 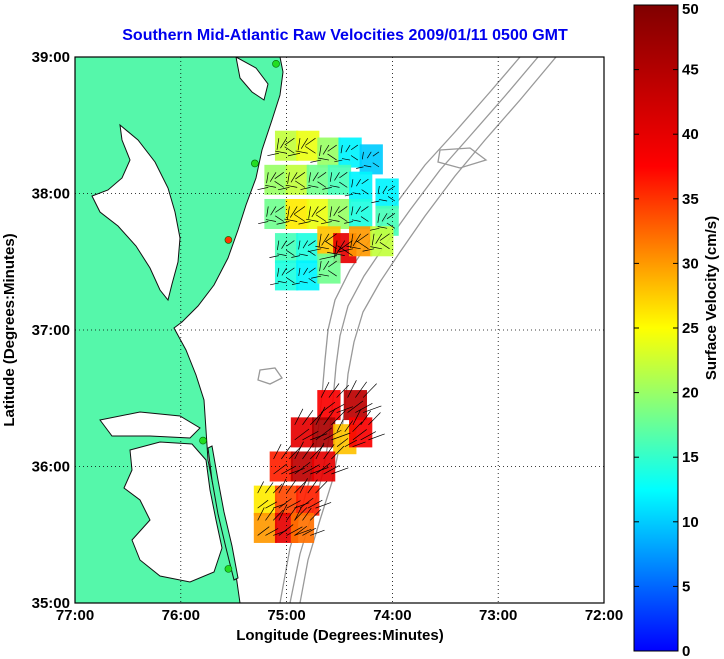 I want to click on x-tick-label: 73:00, so click(x=498, y=615).